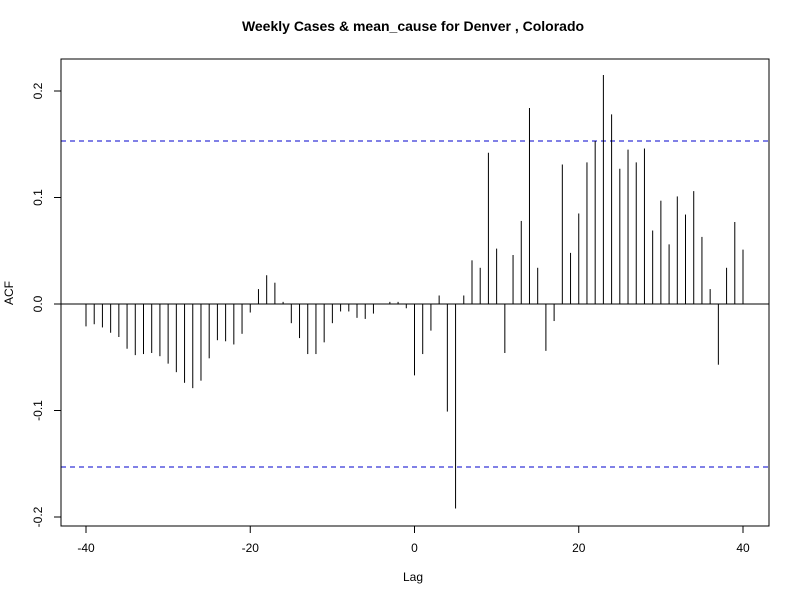 This screenshot has width=800, height=600. Describe the element at coordinates (743, 548) in the screenshot. I see `x-tick-label: 40` at that location.